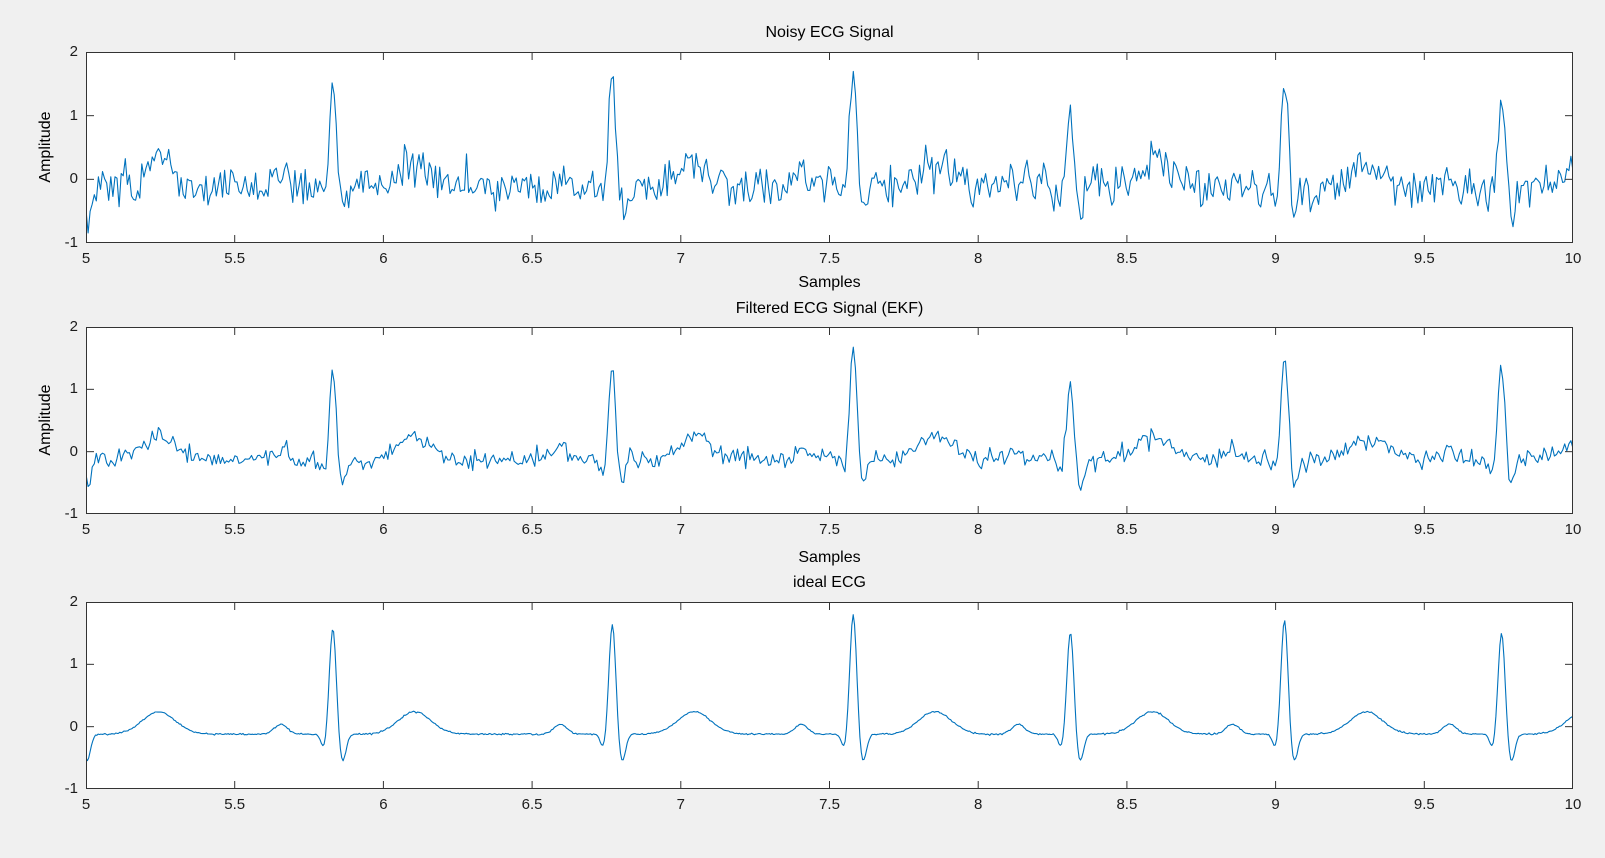 This screenshot has width=1605, height=858. Describe the element at coordinates (829, 32) in the screenshot. I see `plot-title: Noisy ECG Signal` at that location.